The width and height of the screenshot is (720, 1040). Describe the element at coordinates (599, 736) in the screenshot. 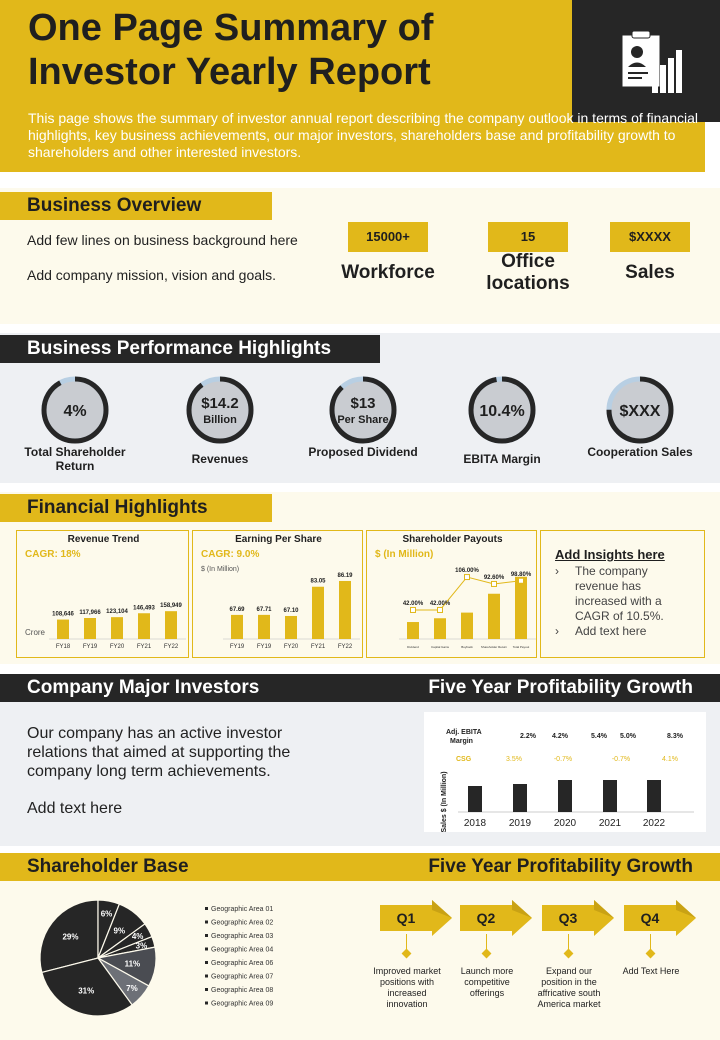

I see `row1-value: 5.4%` at that location.